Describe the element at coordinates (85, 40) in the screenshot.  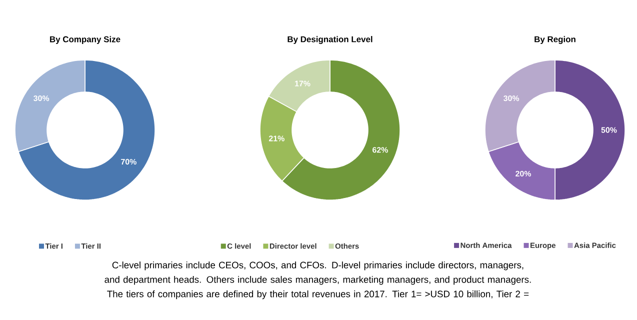
I see `chart-title: By Company Size` at that location.